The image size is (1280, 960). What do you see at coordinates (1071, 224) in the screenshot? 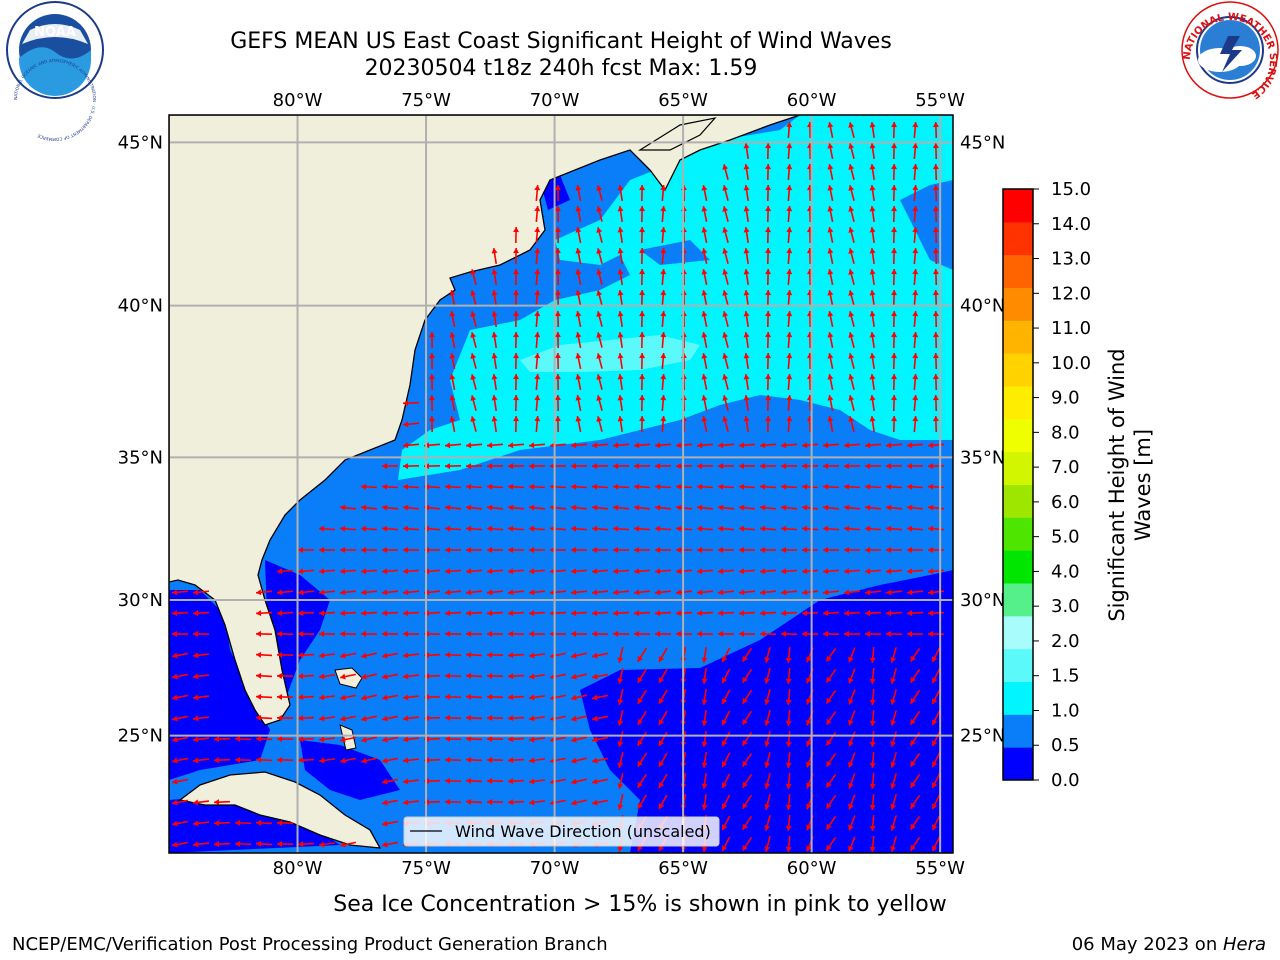
I see `colorbar-tick-label-1: 14.0` at bounding box center [1071, 224].